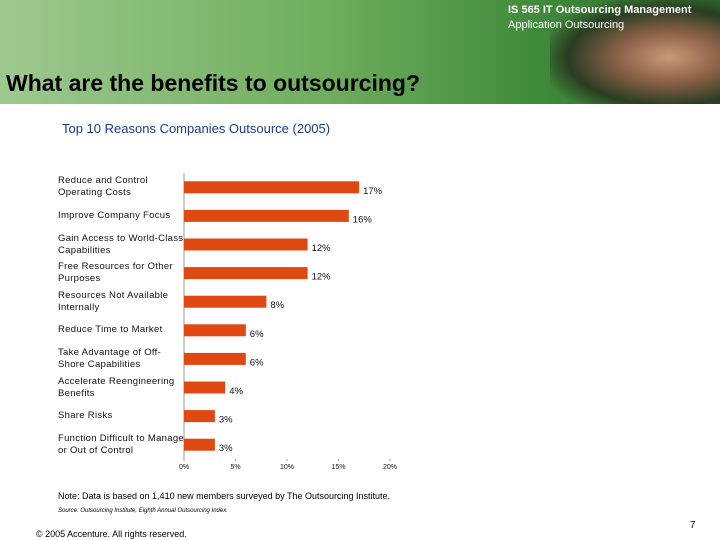 This screenshot has height=540, width=720. What do you see at coordinates (110, 330) in the screenshot?
I see `category-label: Reduce Time to Market` at bounding box center [110, 330].